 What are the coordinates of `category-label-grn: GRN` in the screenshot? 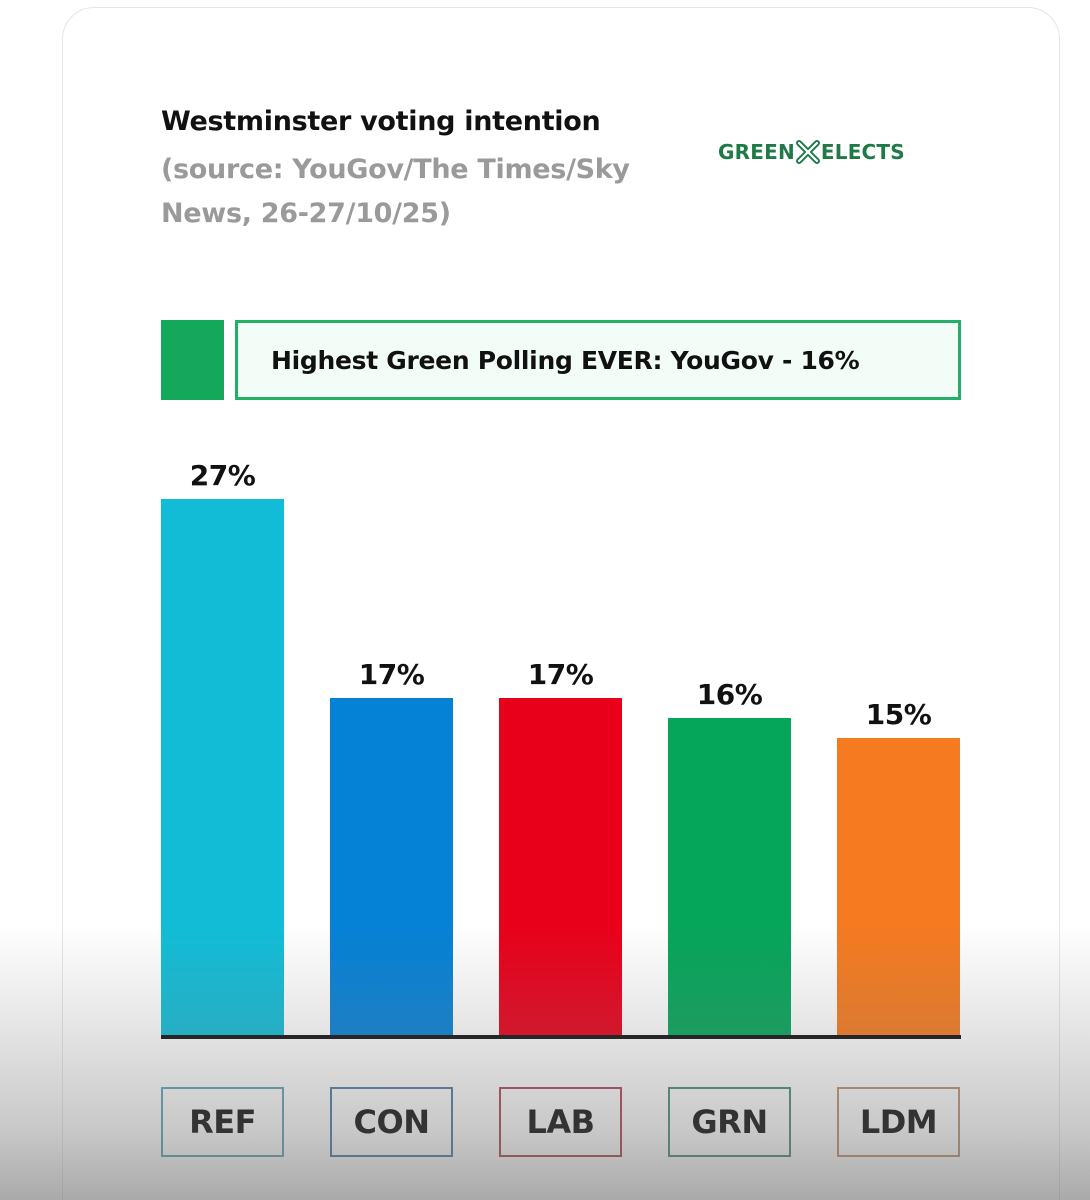 It's located at (729, 1122).